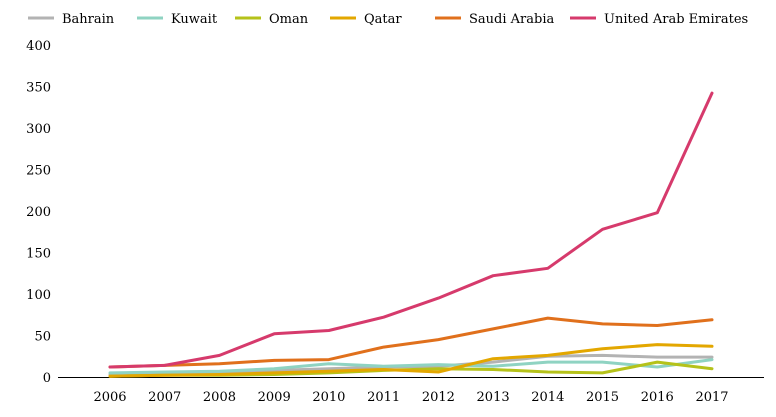 The image size is (776, 417). I want to click on y-tick-label: 100, so click(38, 295).